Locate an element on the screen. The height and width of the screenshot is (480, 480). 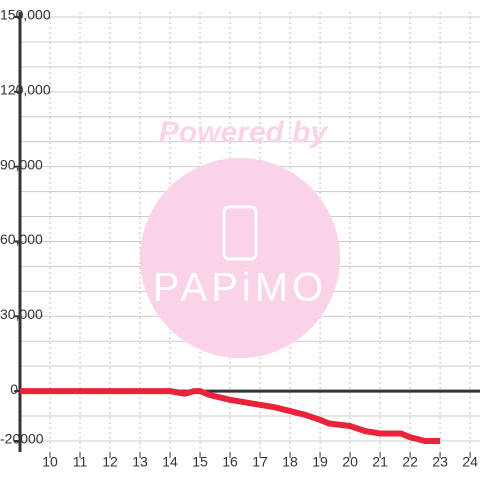
x-tick-label: 17 is located at coordinates (260, 462).